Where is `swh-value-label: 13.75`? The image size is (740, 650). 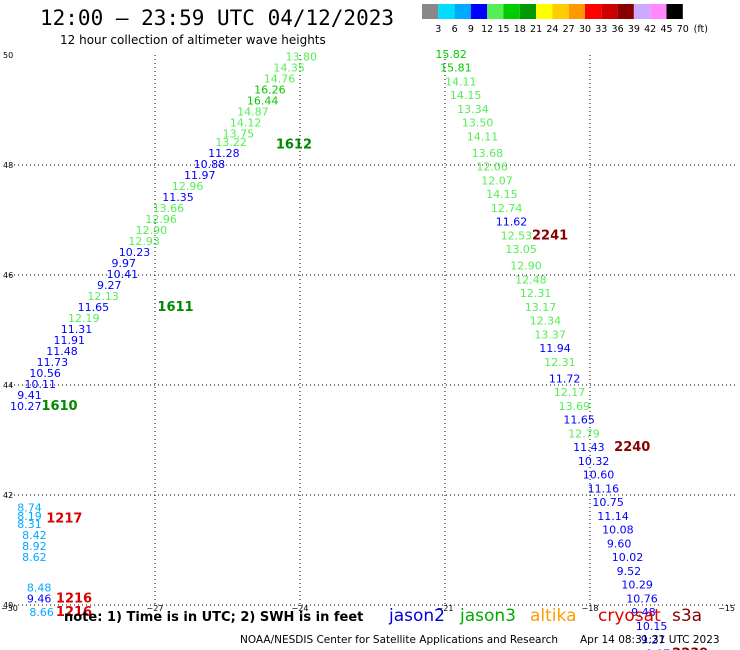 swh-value-label: 13.75 is located at coordinates (239, 134).